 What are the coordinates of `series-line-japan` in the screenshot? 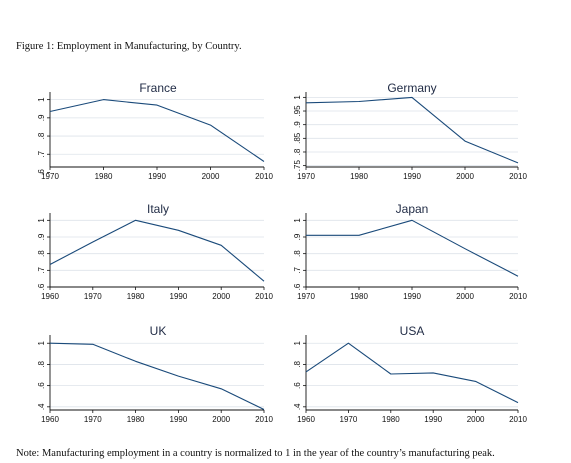 It's located at (412, 248).